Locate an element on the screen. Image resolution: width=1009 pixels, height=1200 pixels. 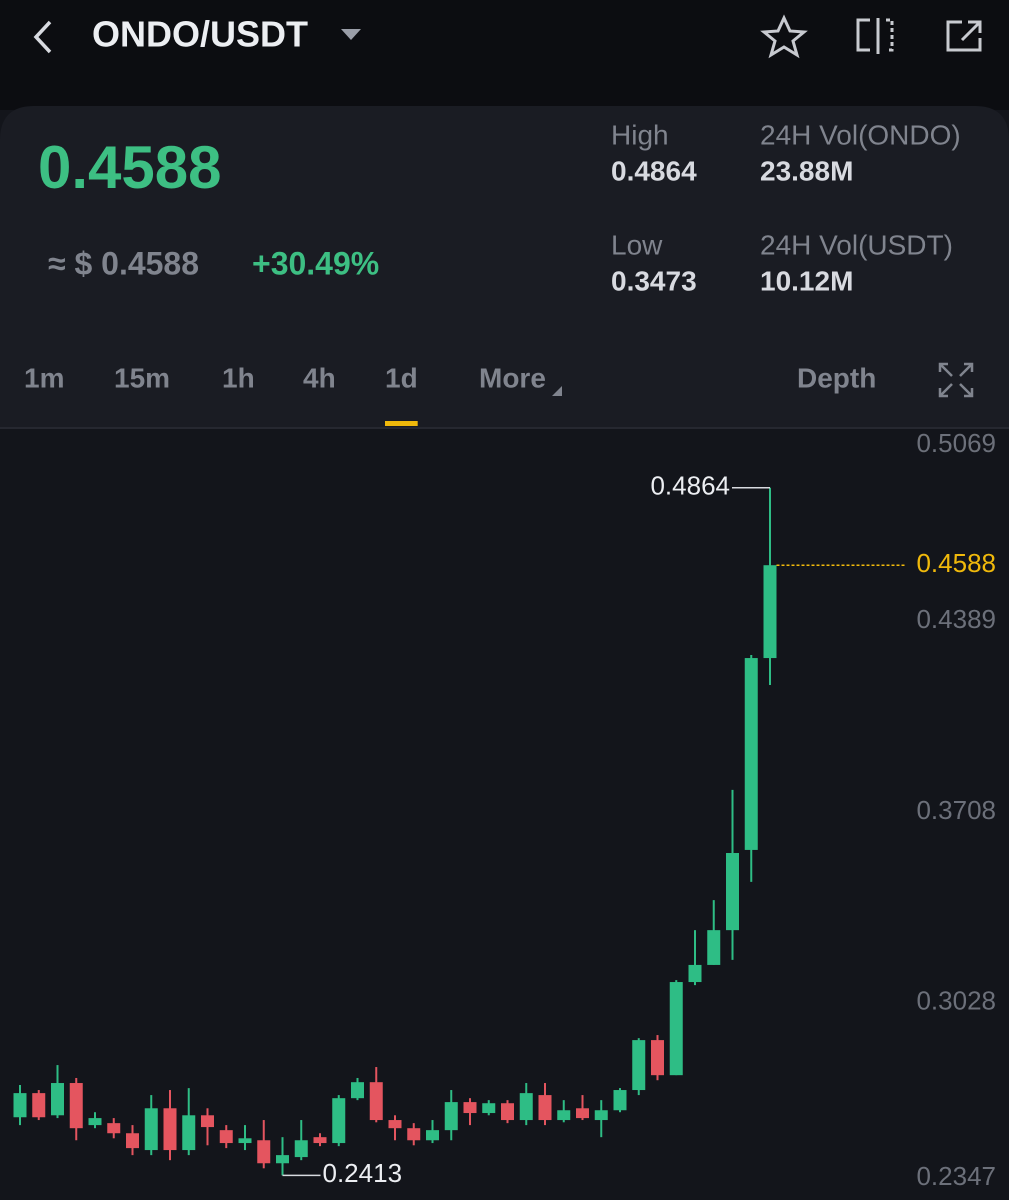
favorite-icon is located at coordinates (784, 36).